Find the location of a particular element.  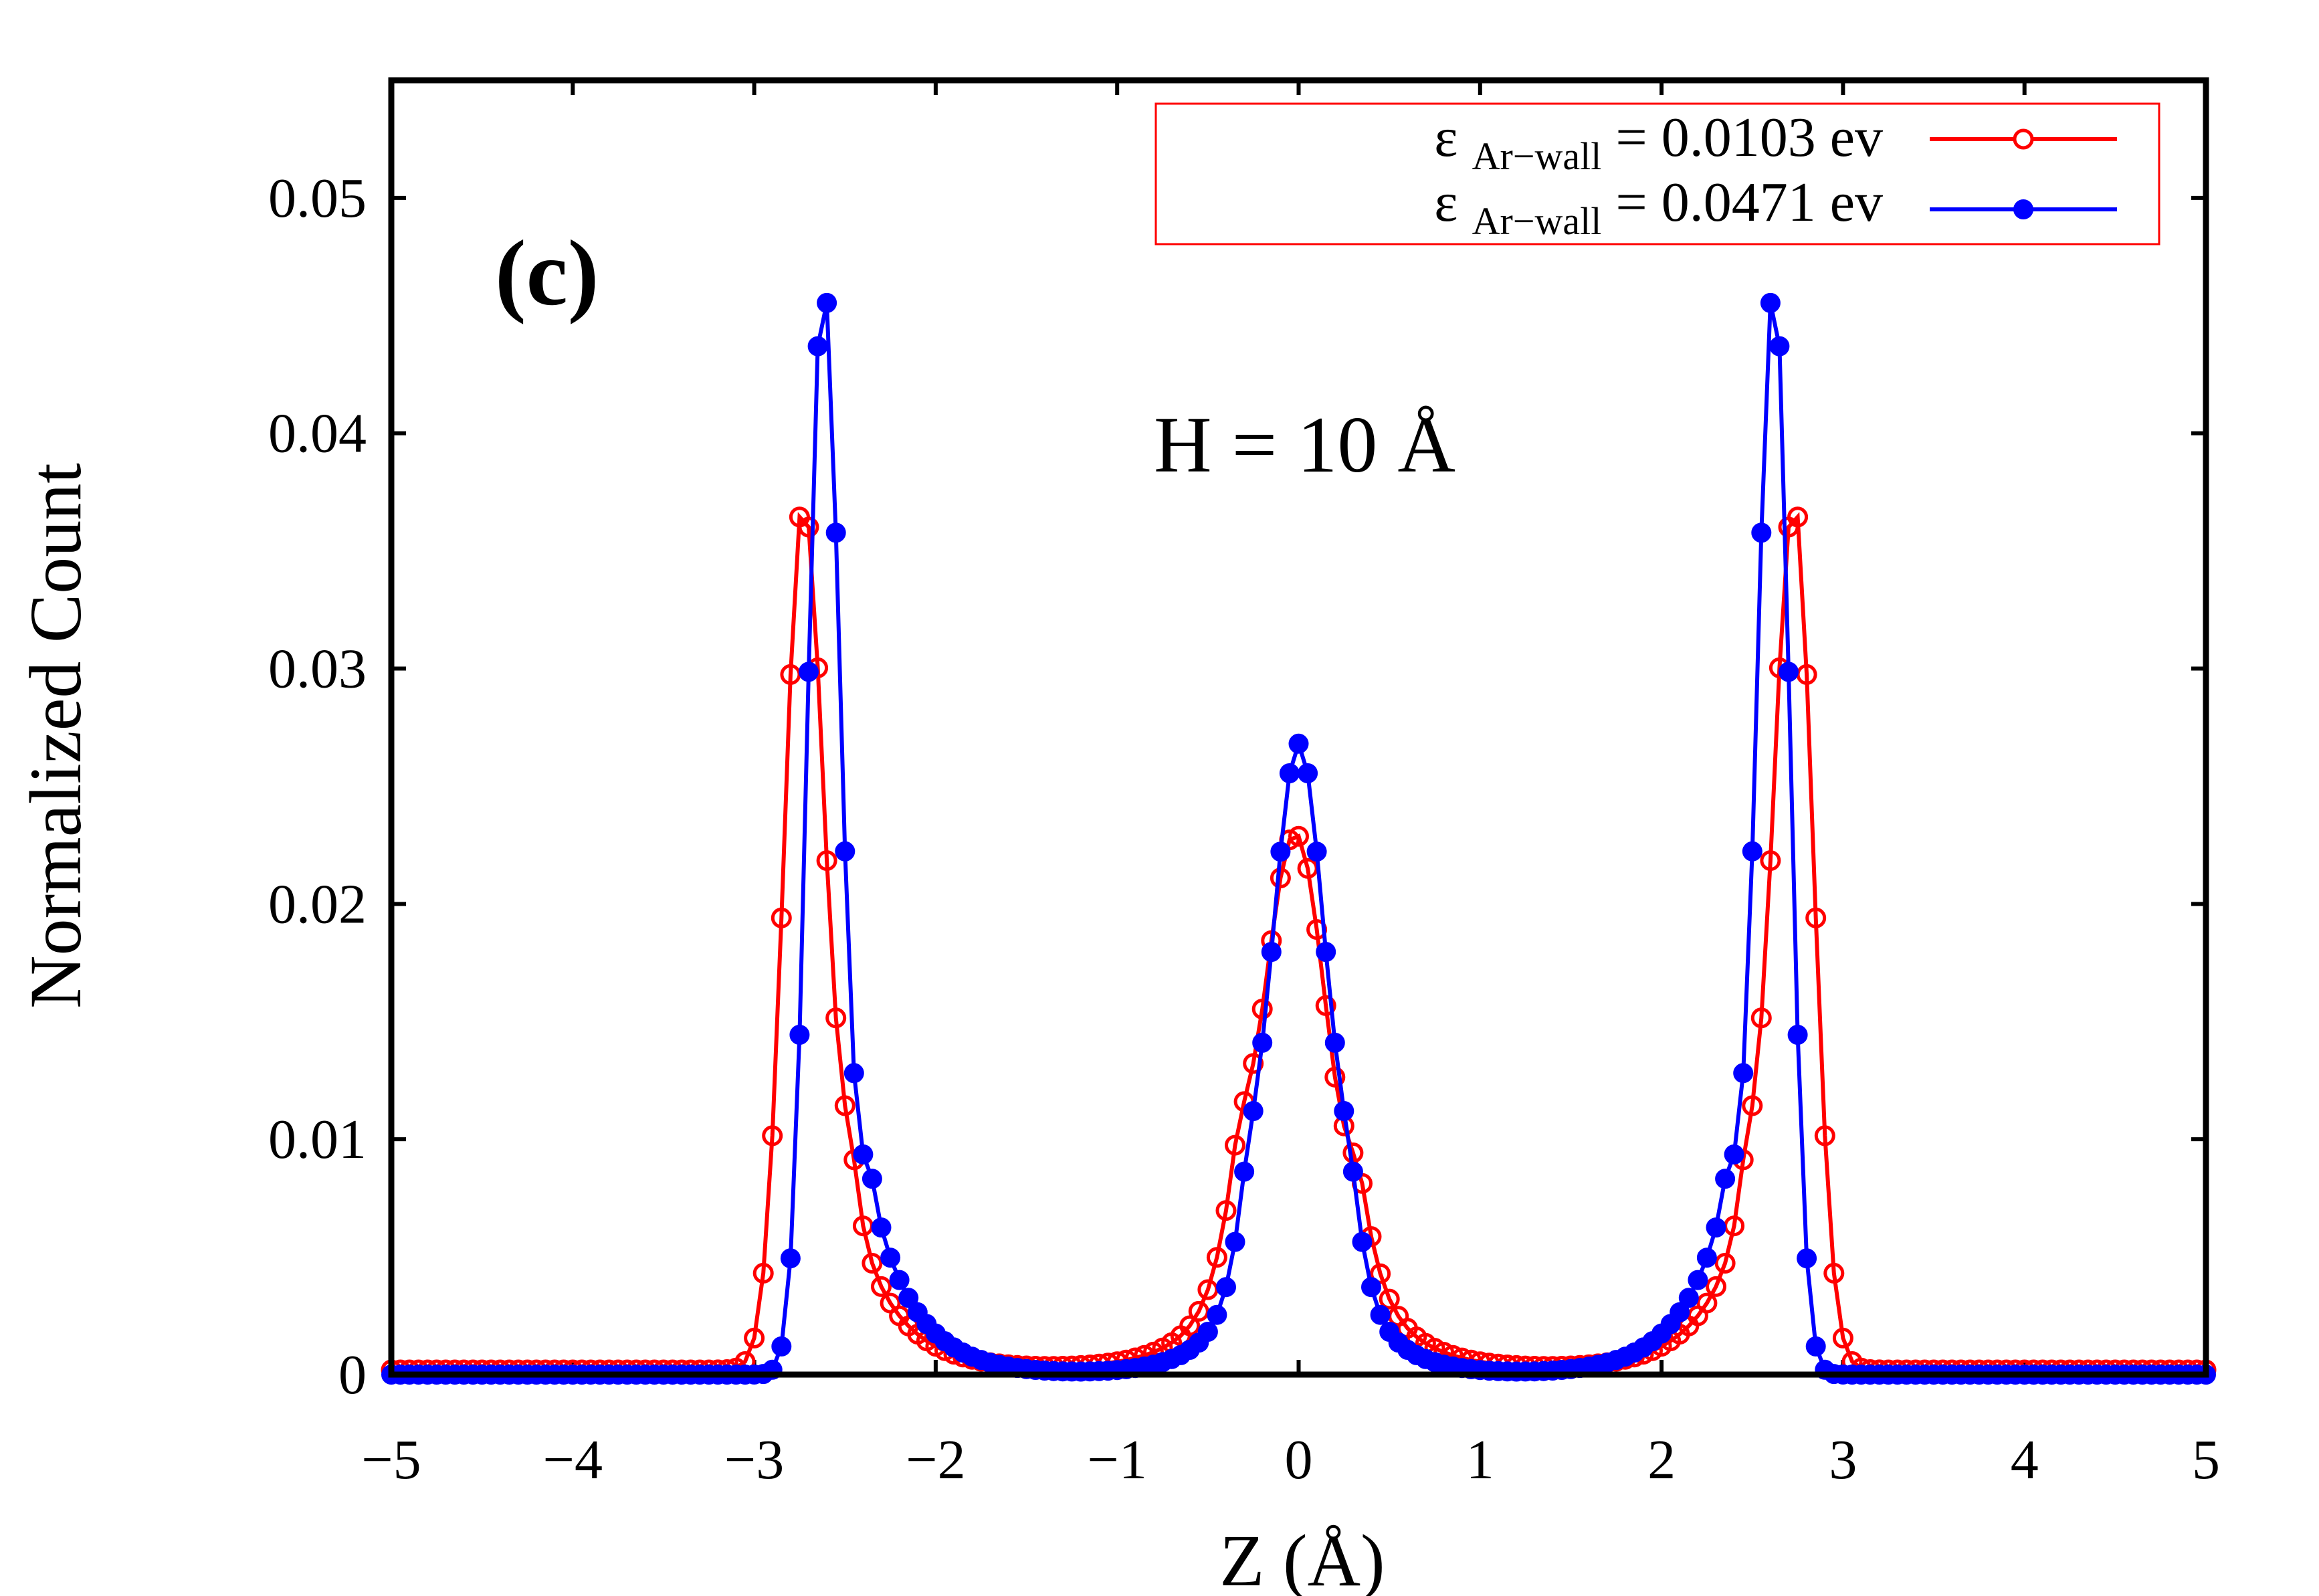

panel-label: (c) is located at coordinates (547, 273).